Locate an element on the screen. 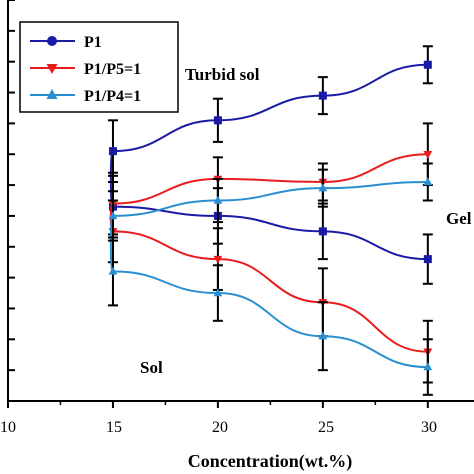 This screenshot has width=474, height=474. x-tick-label: 25 is located at coordinates (326, 427).